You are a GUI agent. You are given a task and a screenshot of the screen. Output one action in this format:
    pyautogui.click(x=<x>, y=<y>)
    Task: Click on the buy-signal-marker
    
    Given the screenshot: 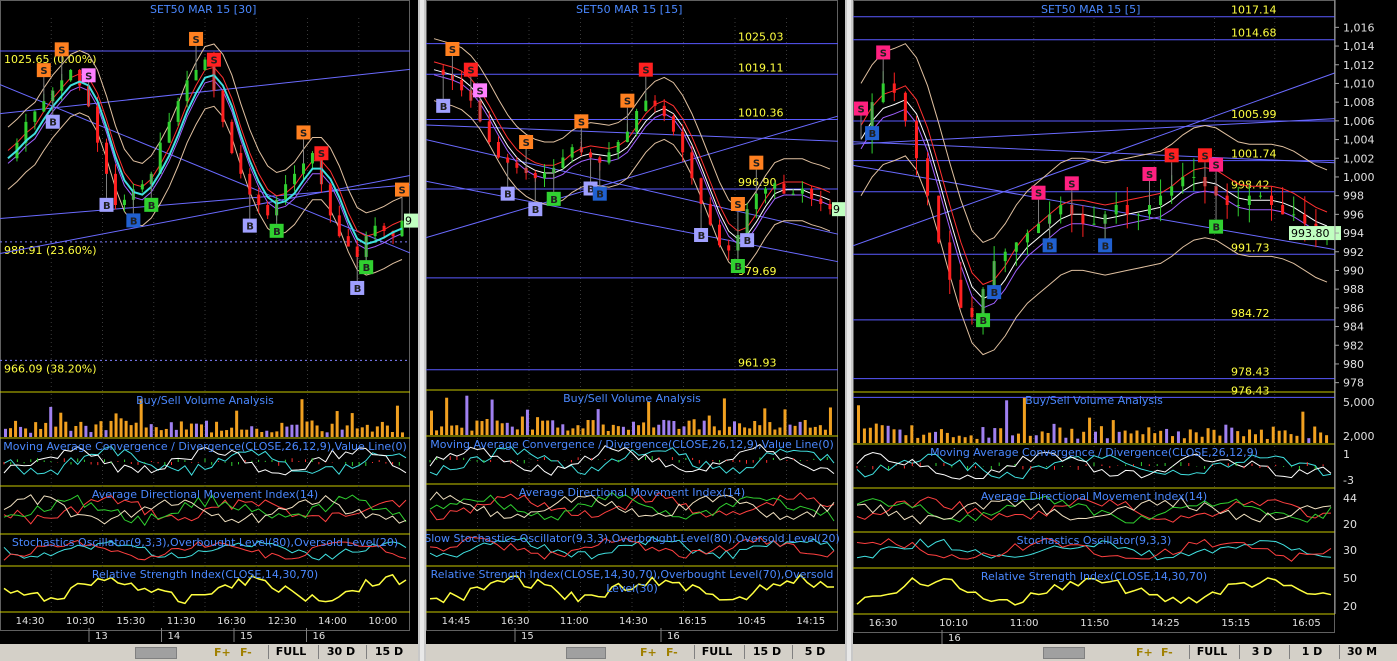 What is the action you would take?
    pyautogui.click(x=599, y=193)
    